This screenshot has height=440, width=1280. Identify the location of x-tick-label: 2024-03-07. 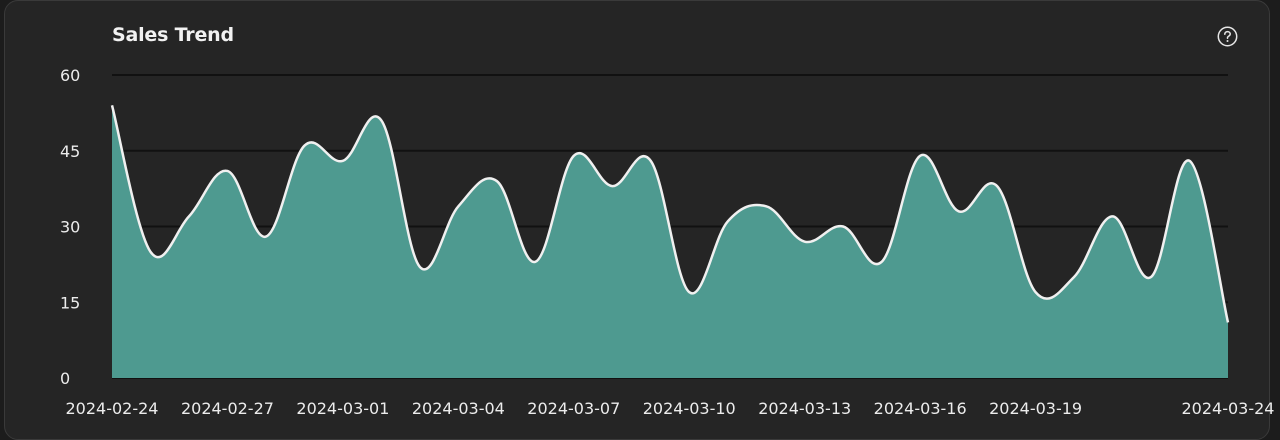
(573, 408).